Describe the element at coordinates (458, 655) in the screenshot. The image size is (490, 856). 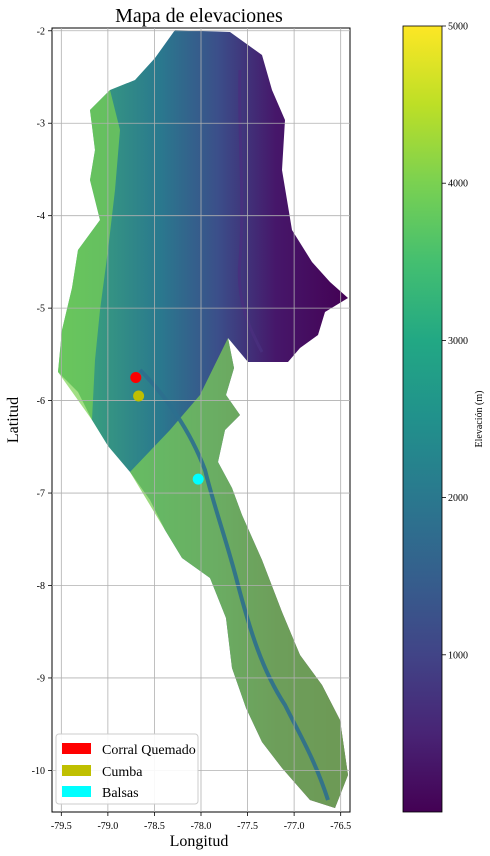
I see `colorbar-tick-label: 1000` at that location.